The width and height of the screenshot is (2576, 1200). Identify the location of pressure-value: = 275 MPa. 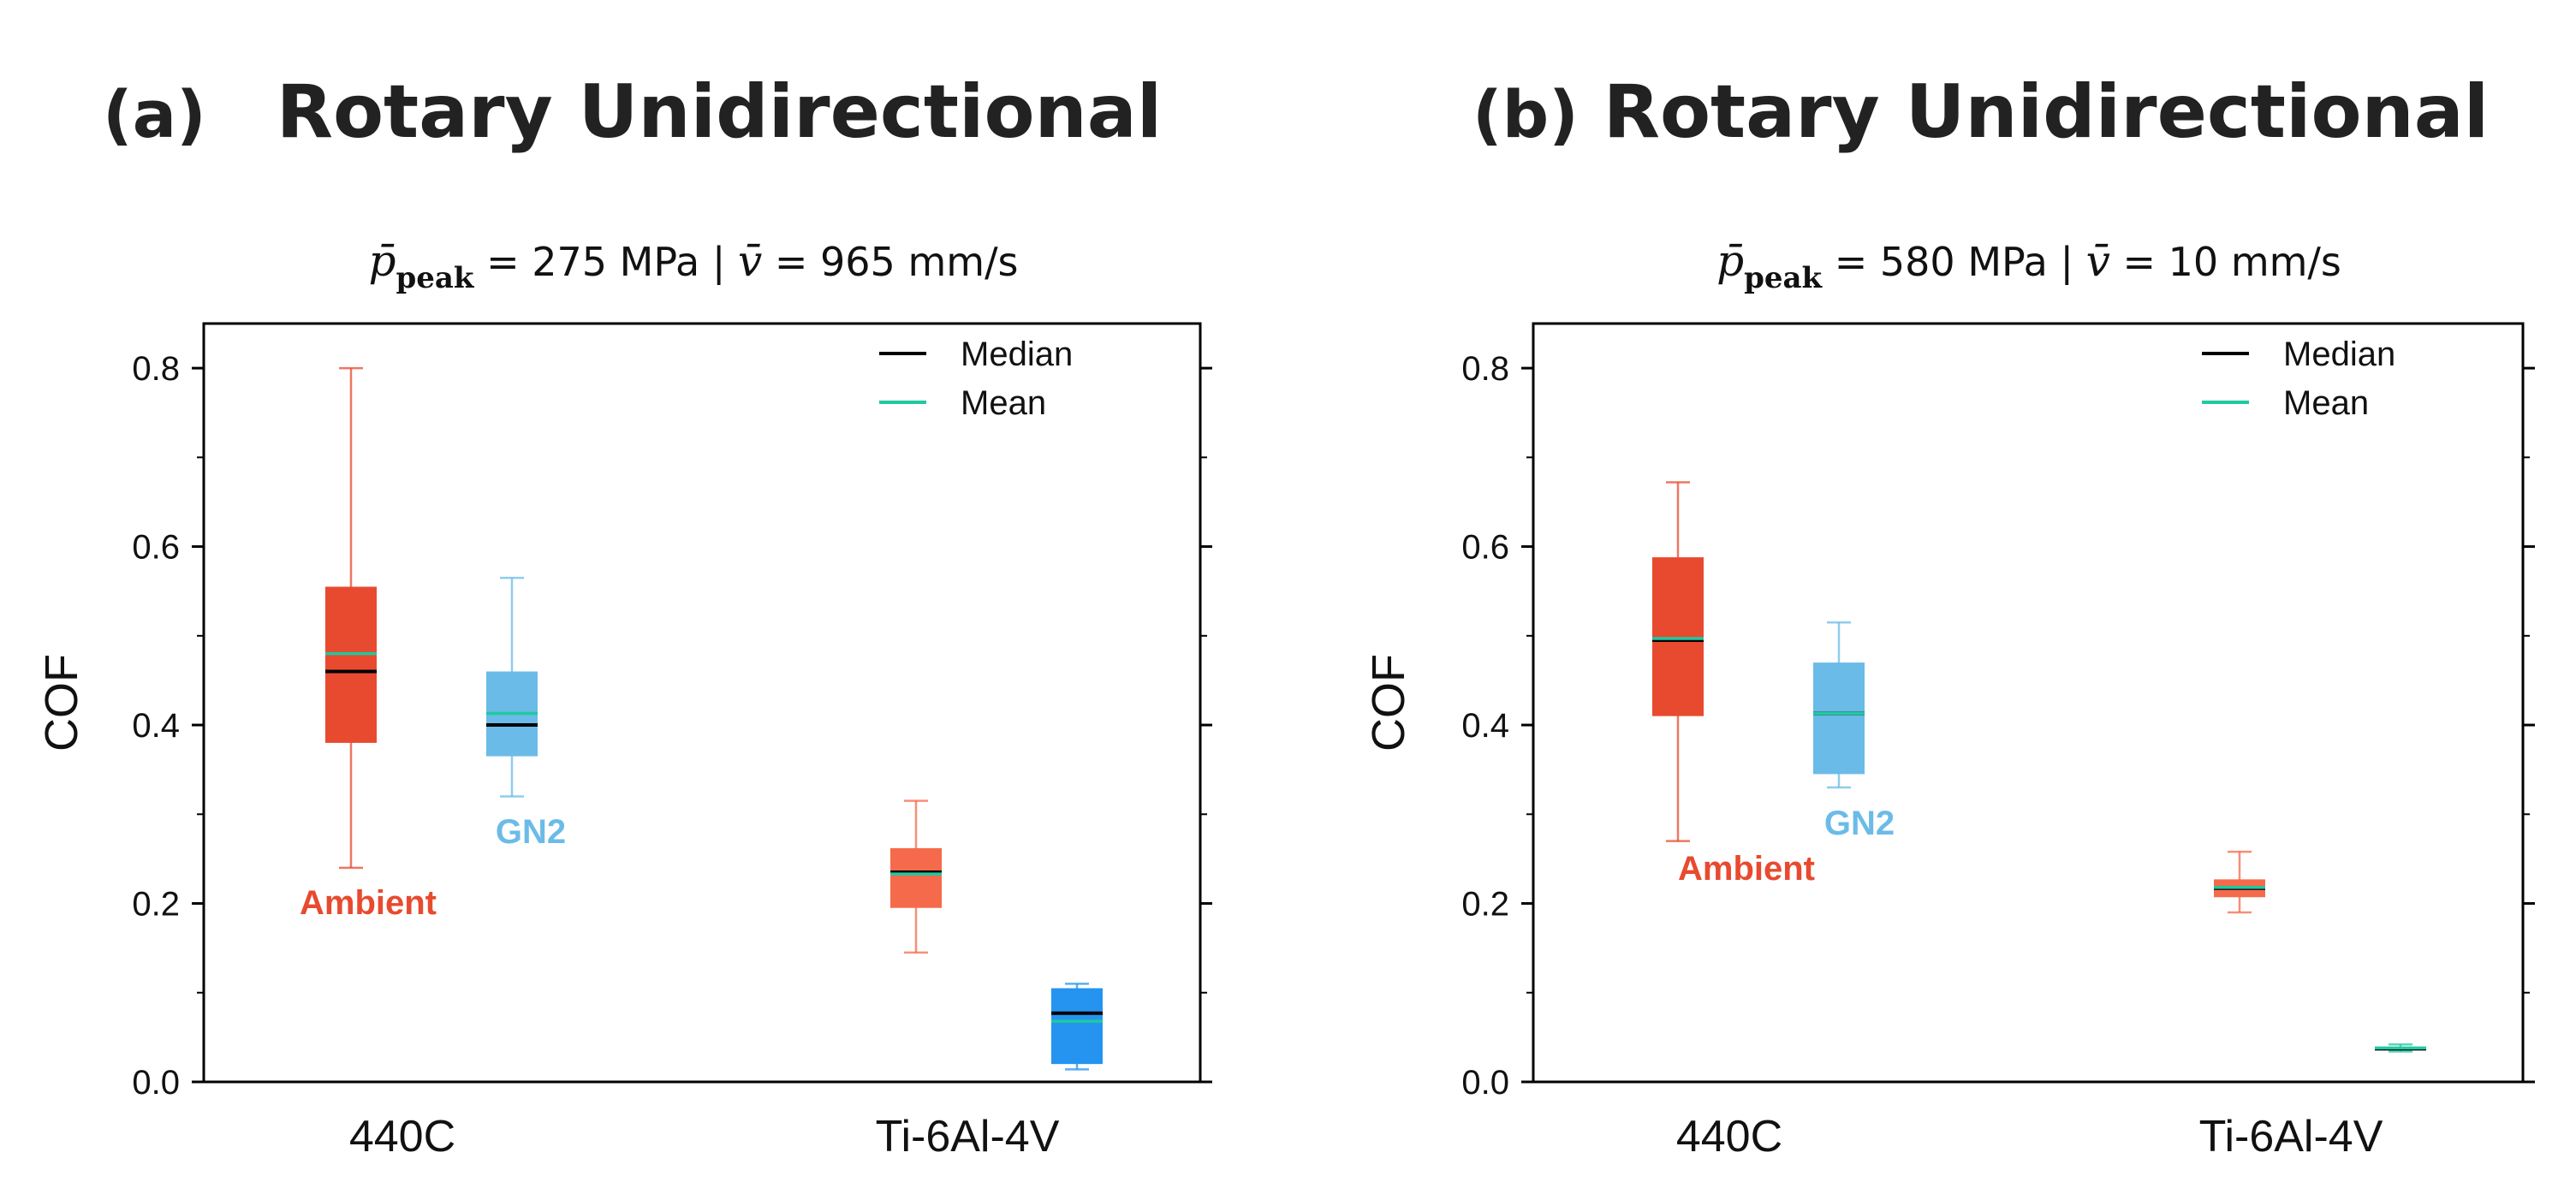
(592, 262).